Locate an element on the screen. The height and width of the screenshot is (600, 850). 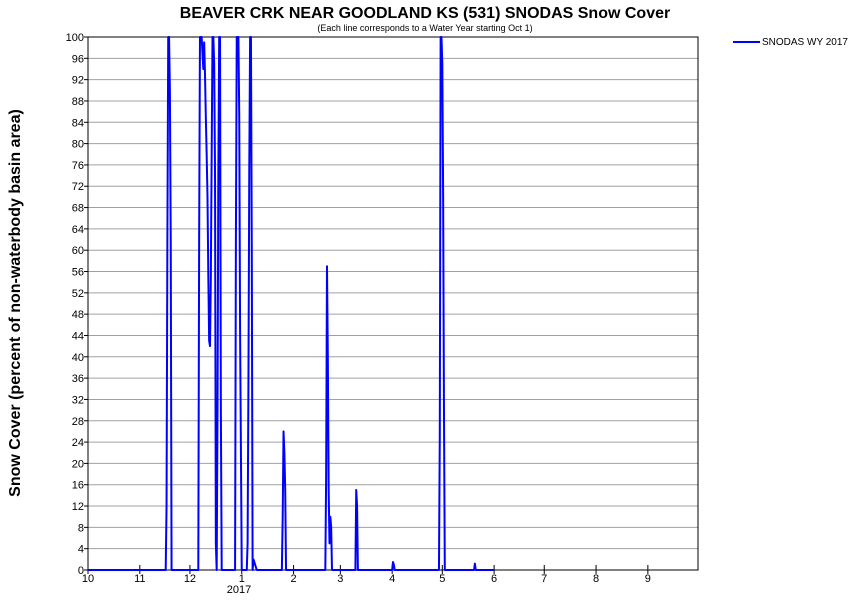
y-tick-label-24: 24 is located at coordinates (78, 443).